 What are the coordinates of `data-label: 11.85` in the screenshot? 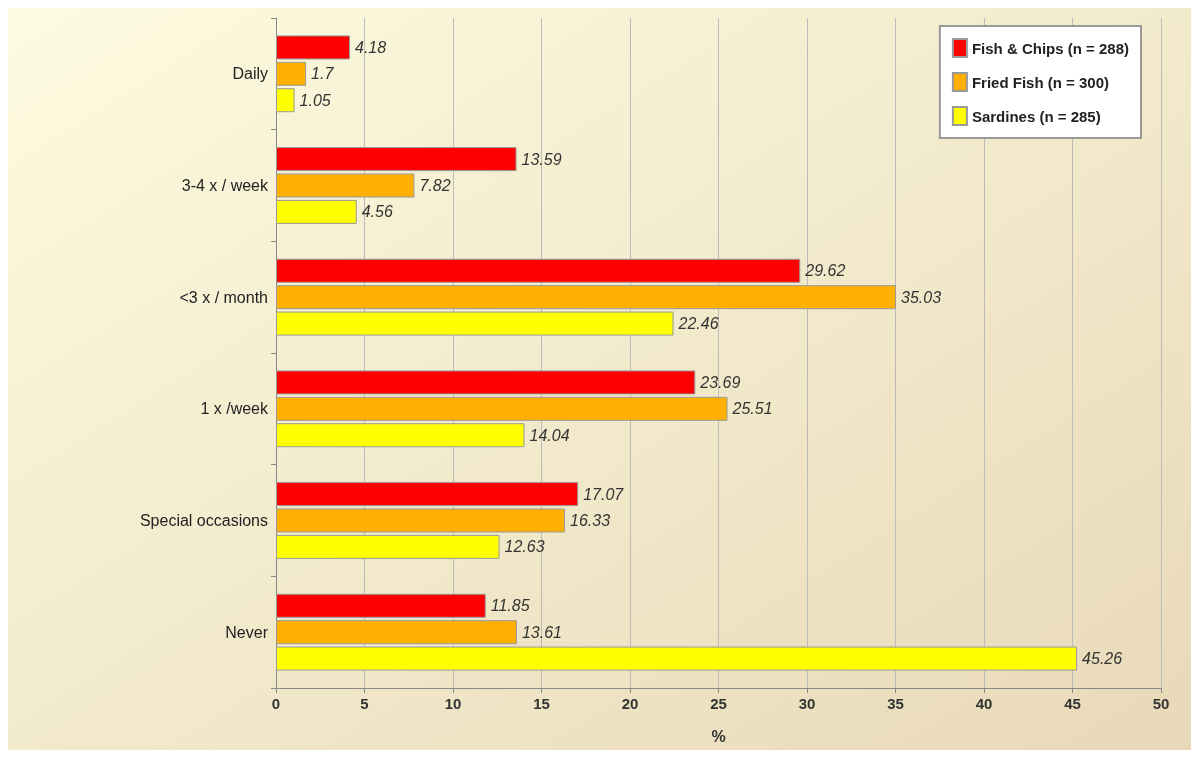 It's located at (510, 606).